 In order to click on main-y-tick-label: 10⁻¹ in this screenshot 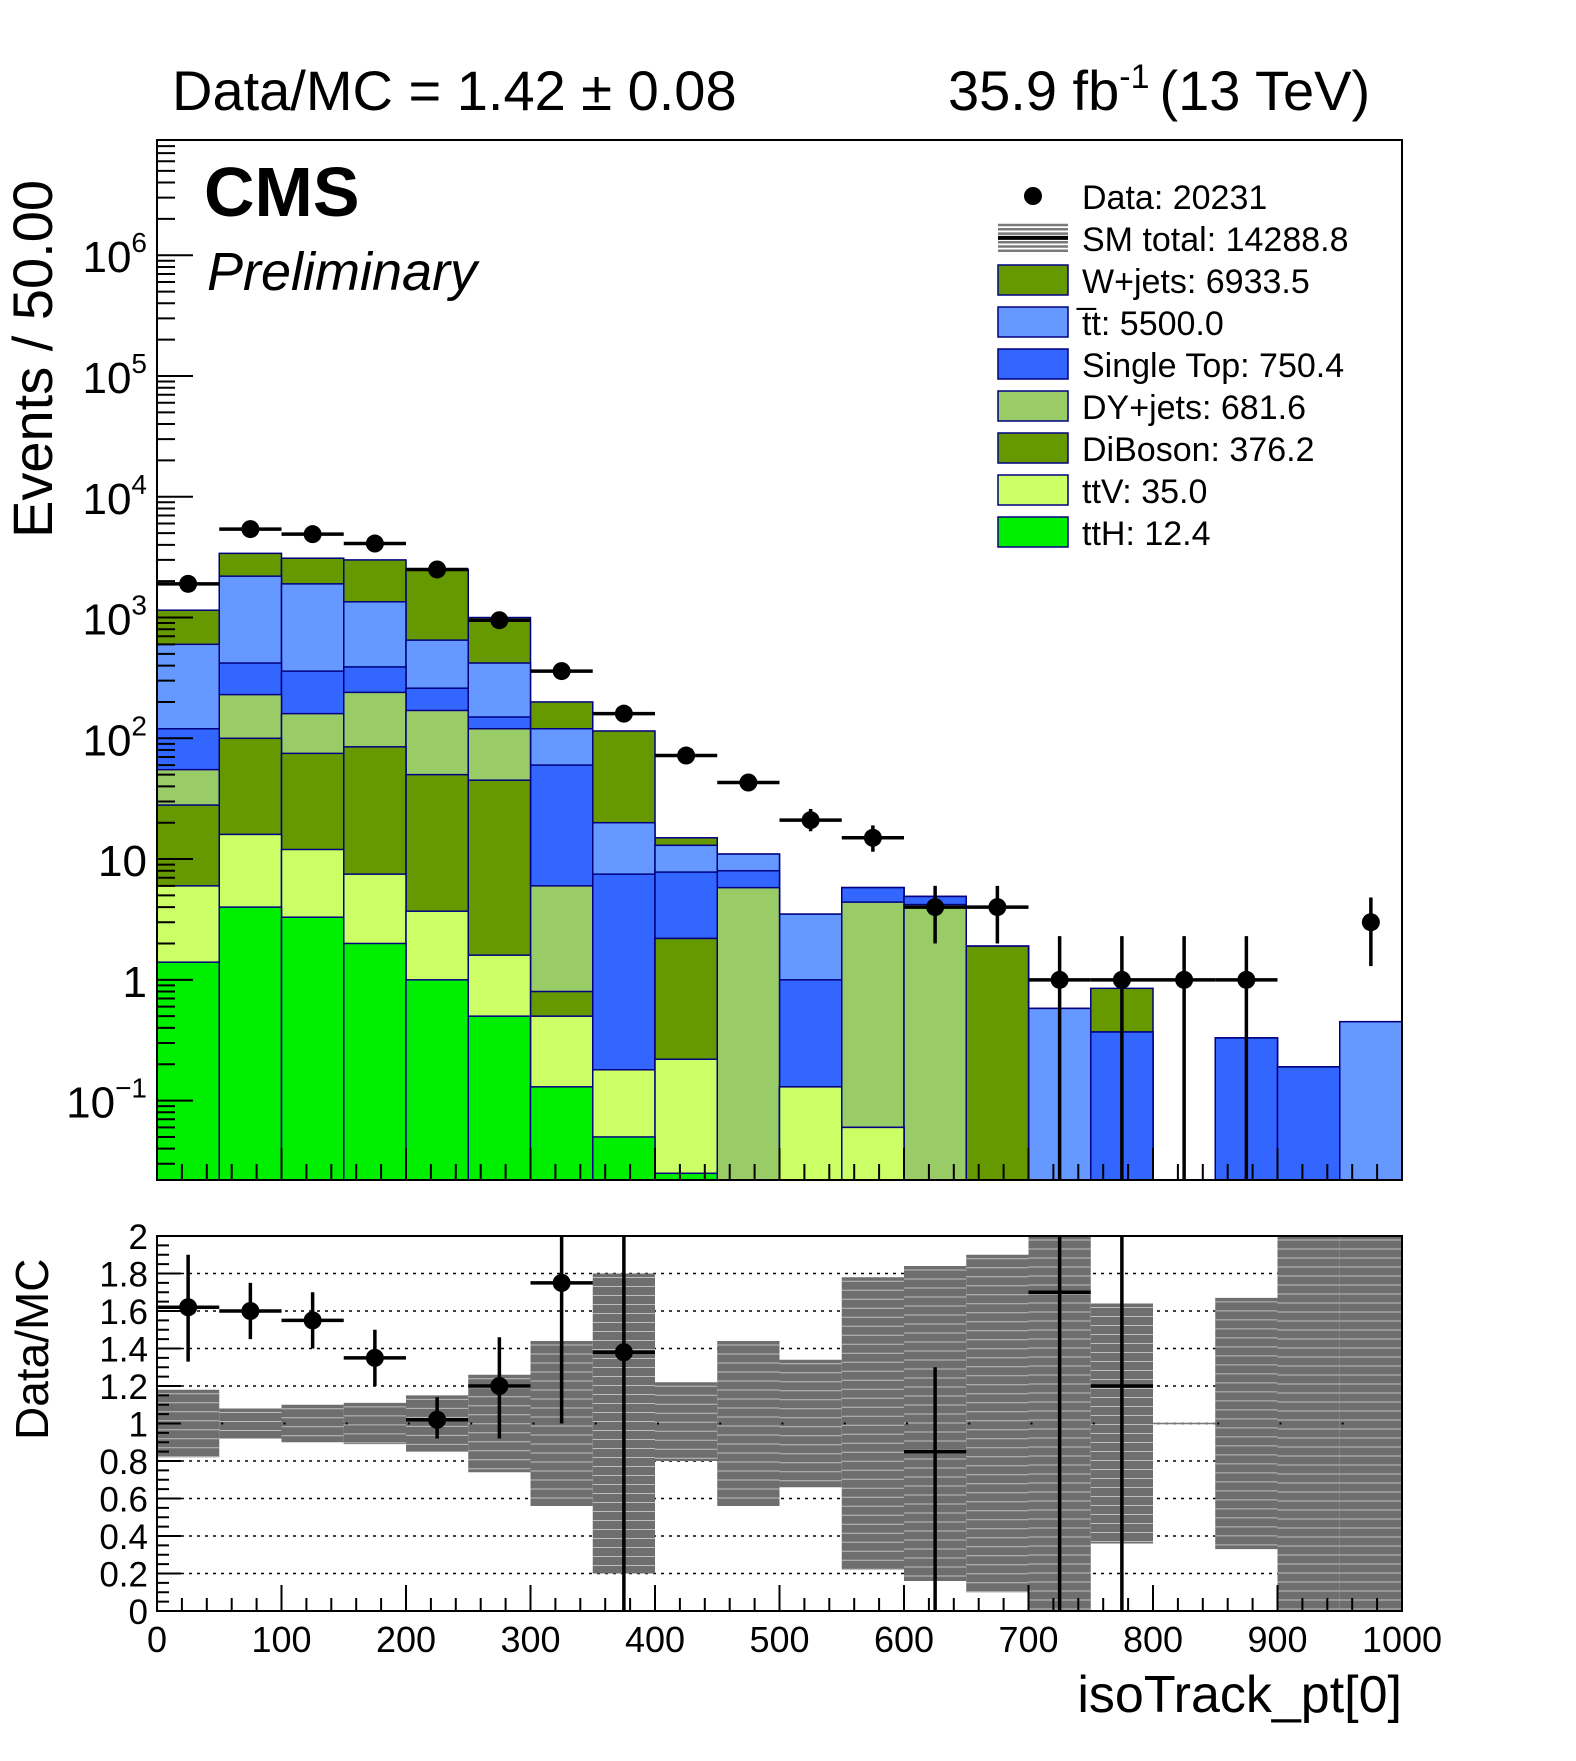, I will do `click(106, 1100)`.